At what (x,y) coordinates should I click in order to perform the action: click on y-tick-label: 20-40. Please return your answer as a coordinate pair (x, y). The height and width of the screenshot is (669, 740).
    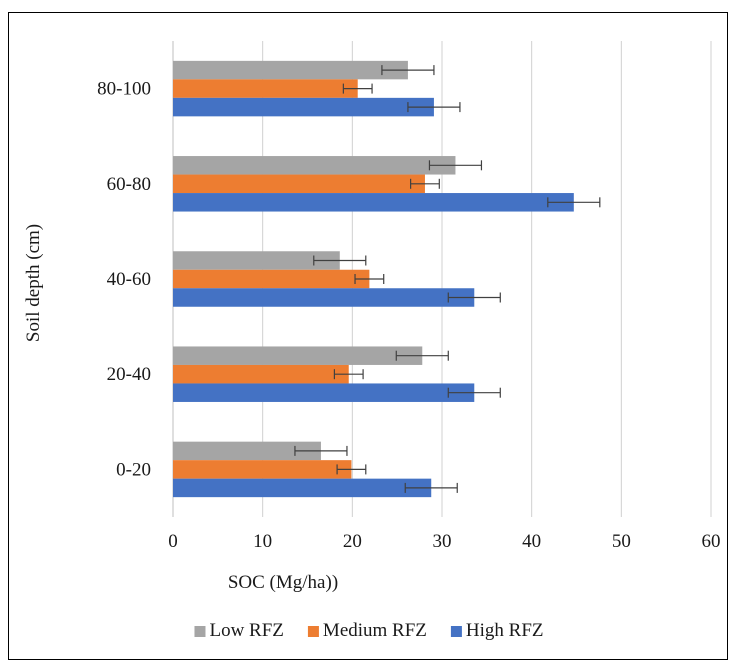
    Looking at the image, I should click on (129, 374).